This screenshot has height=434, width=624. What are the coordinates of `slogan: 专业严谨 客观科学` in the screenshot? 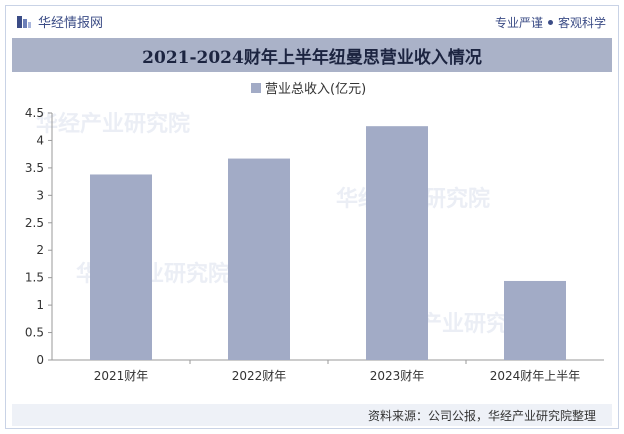 It's located at (550, 22).